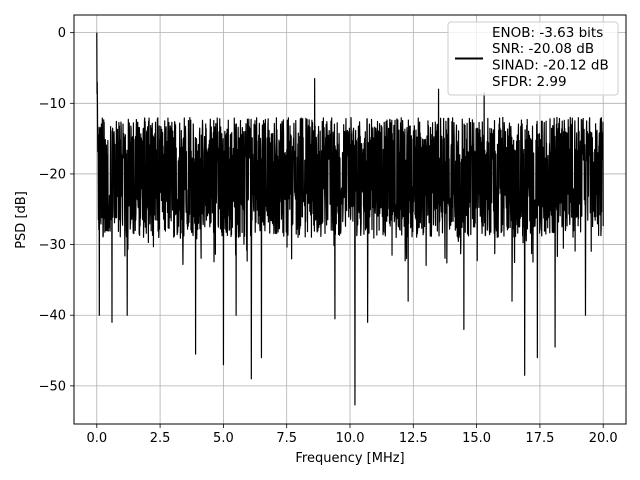 The width and height of the screenshot is (640, 480). I want to click on legend-entry-snr: SNR: -20.08 dB, so click(543, 49).